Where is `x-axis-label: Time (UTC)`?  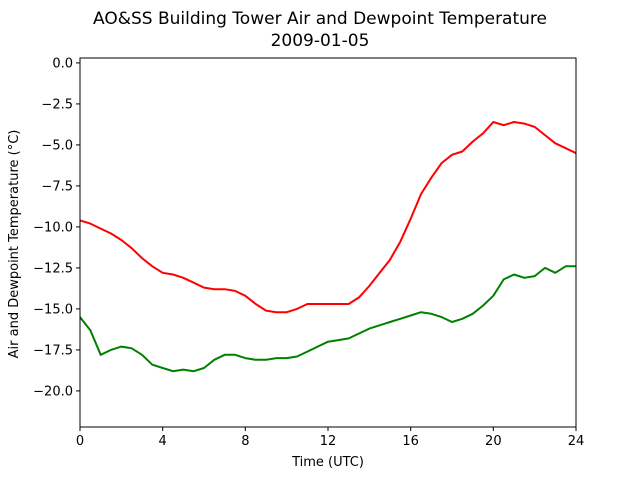 x-axis-label: Time (UTC) is located at coordinates (327, 462).